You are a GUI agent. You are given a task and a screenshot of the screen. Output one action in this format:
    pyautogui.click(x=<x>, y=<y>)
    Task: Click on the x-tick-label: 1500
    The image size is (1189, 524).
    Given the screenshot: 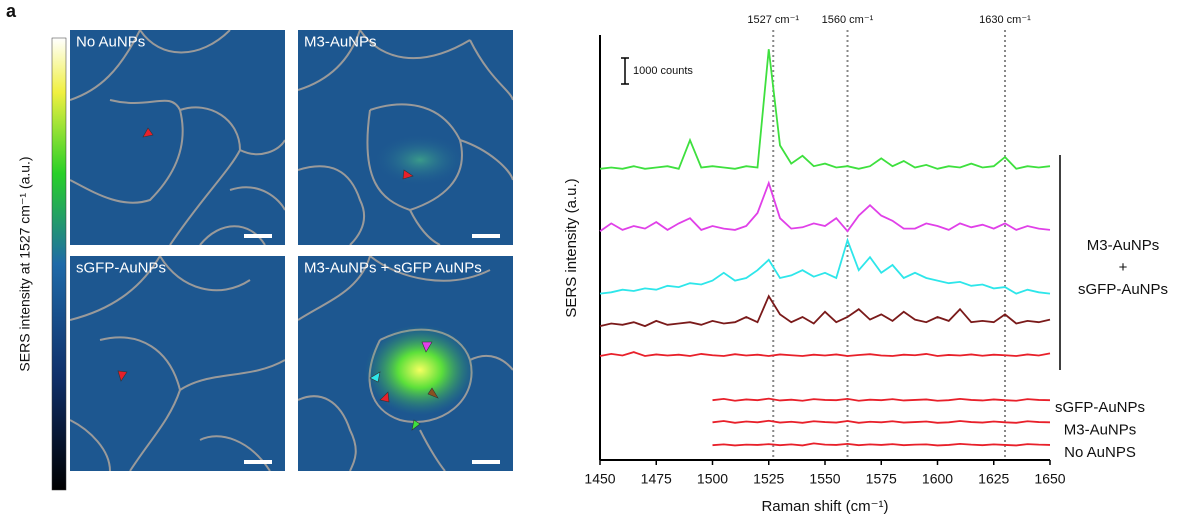 What is the action you would take?
    pyautogui.click(x=712, y=479)
    